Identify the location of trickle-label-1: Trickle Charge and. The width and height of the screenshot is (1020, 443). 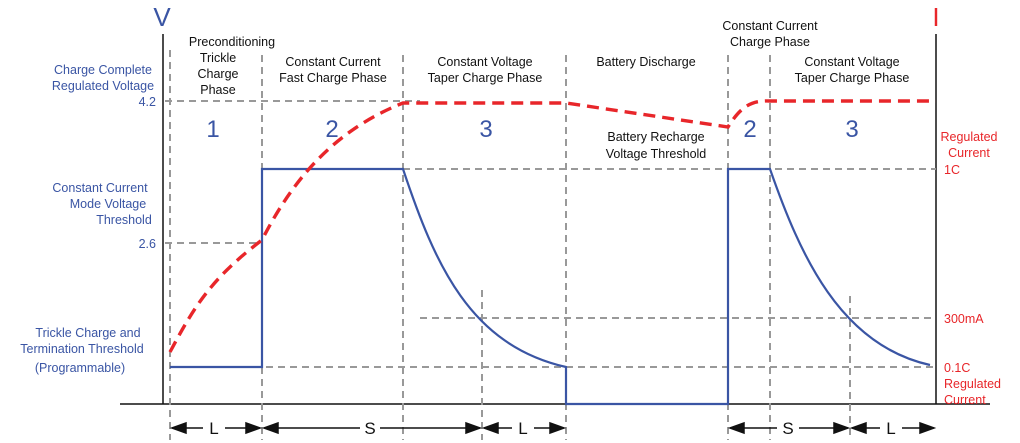
(87, 333).